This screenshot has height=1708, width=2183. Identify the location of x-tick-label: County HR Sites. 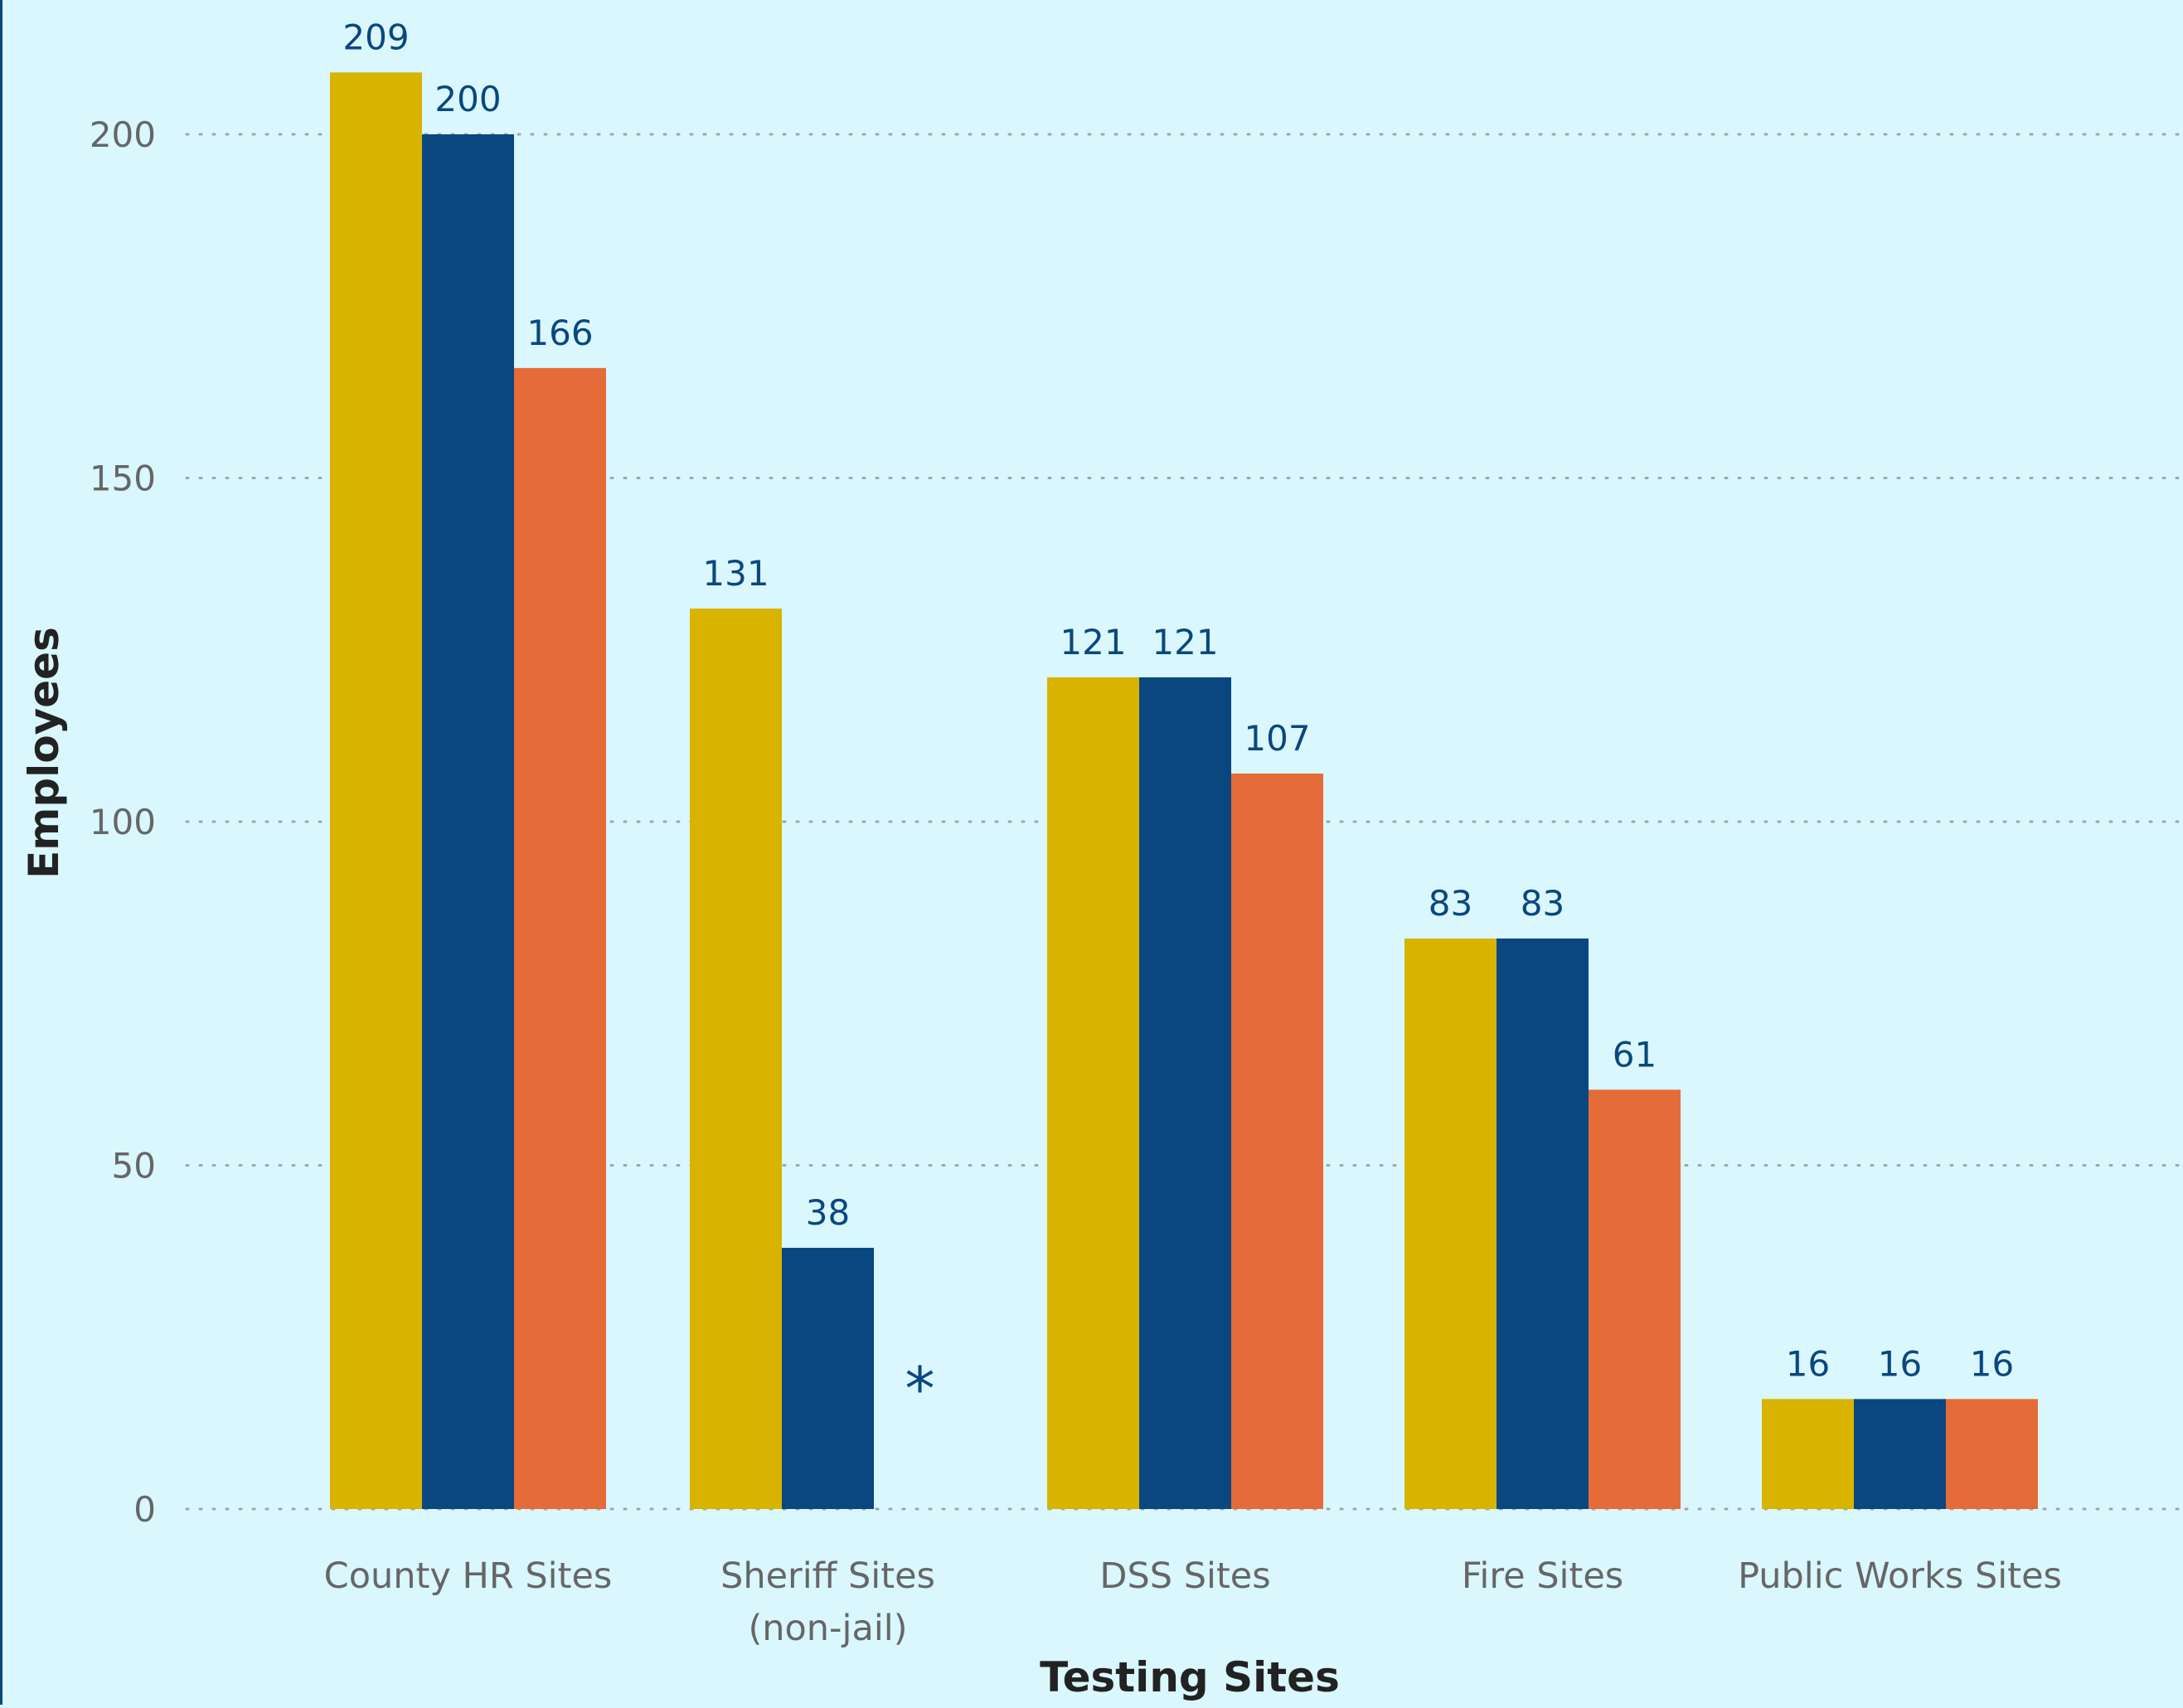
(468, 1576).